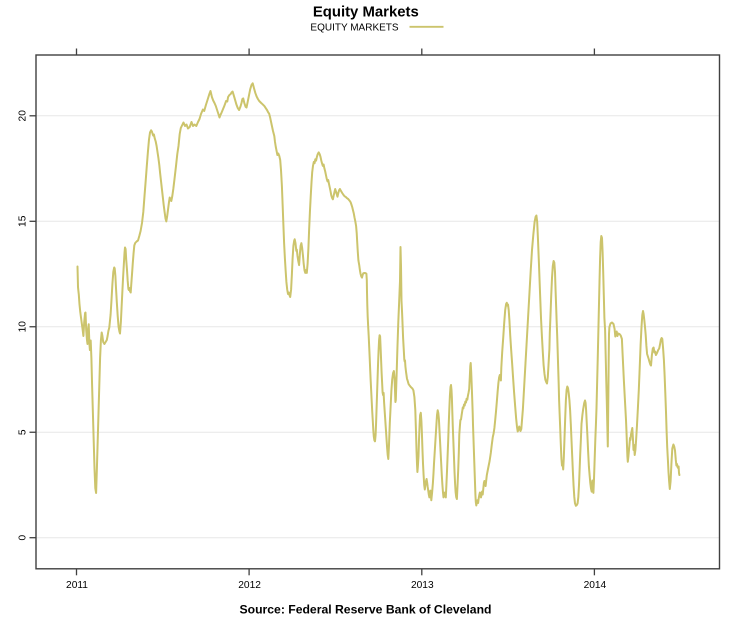  Describe the element at coordinates (354, 28) in the screenshot. I see `svg-text: EQUITY MARKETS` at that location.